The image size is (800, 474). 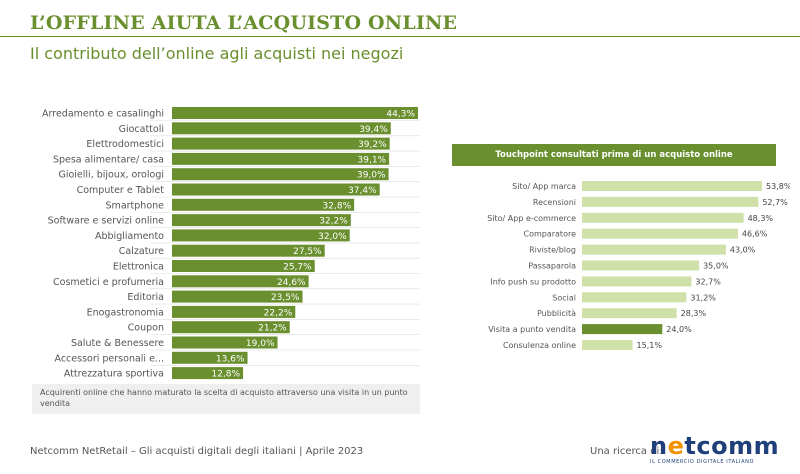 I want to click on touchpoint-label: Social, so click(x=564, y=297).